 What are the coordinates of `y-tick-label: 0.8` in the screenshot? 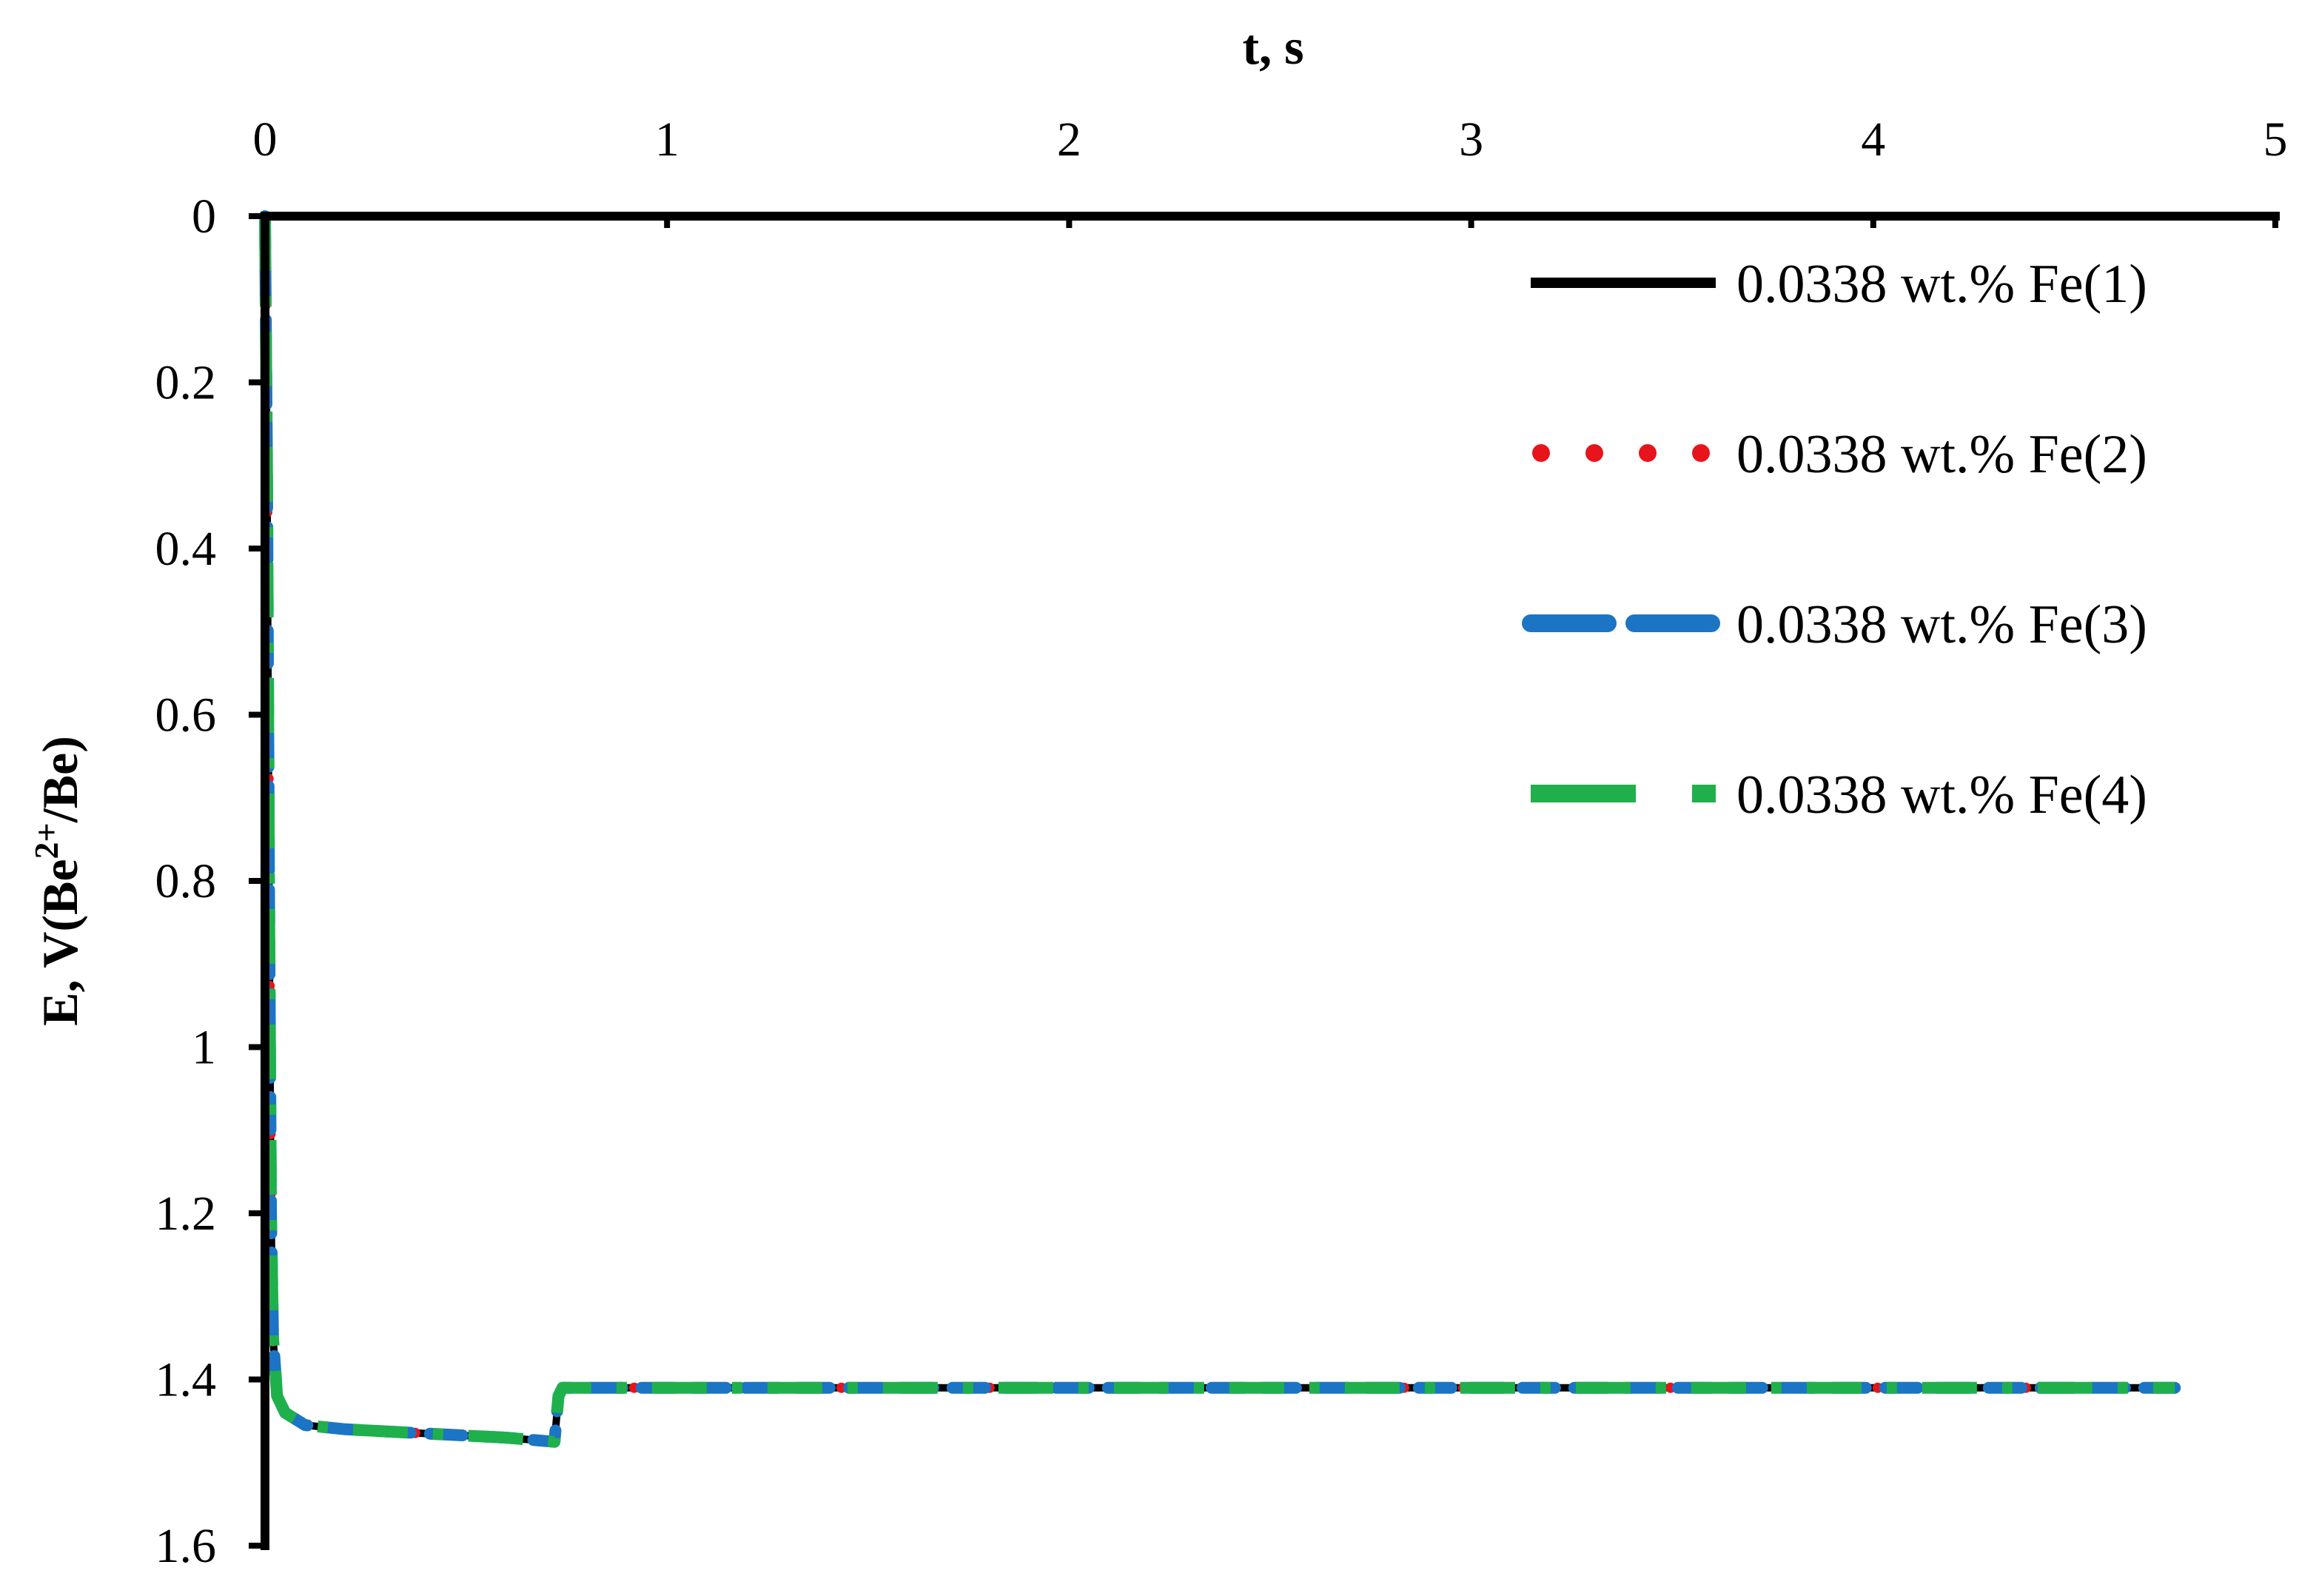 It's located at (186, 881).